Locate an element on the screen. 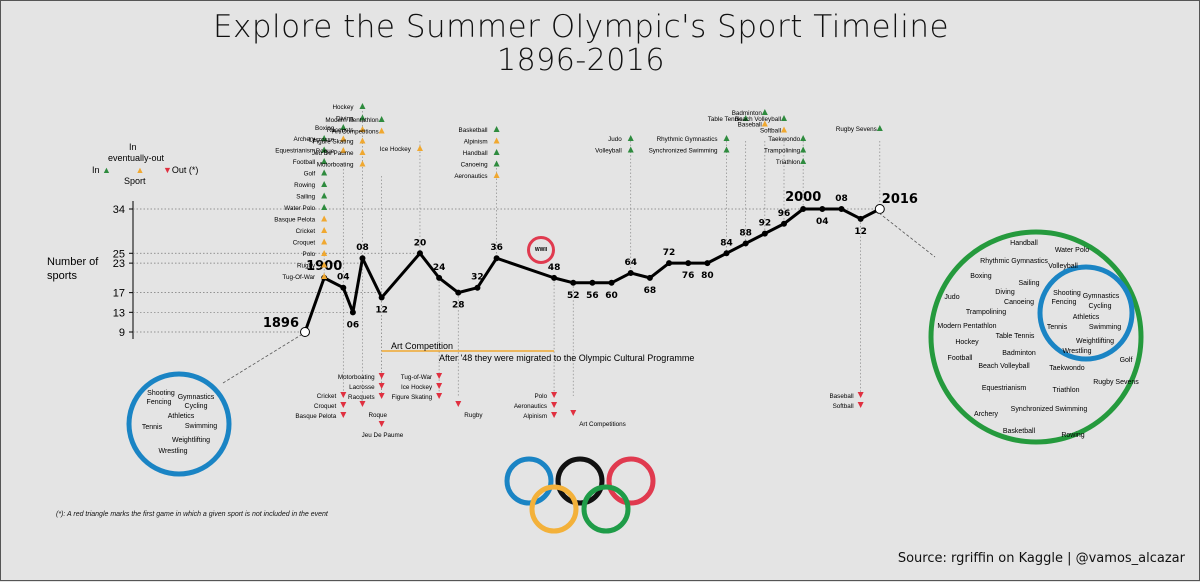 The image size is (1200, 582). art-competition-label: Art Competition is located at coordinates (422, 346).